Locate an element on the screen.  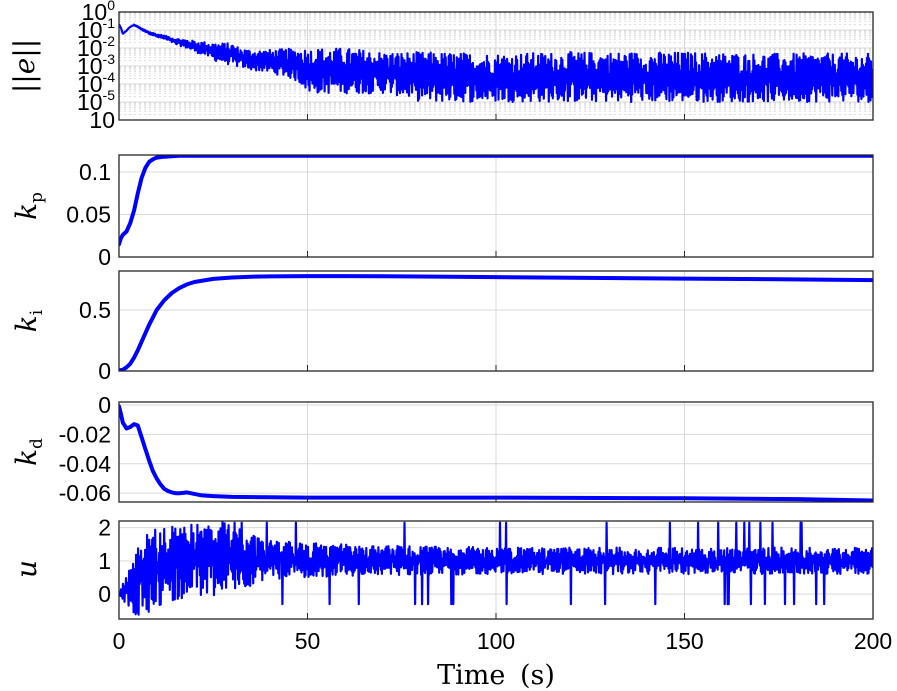
x-axis-label-text: Time is located at coordinates (471, 675).